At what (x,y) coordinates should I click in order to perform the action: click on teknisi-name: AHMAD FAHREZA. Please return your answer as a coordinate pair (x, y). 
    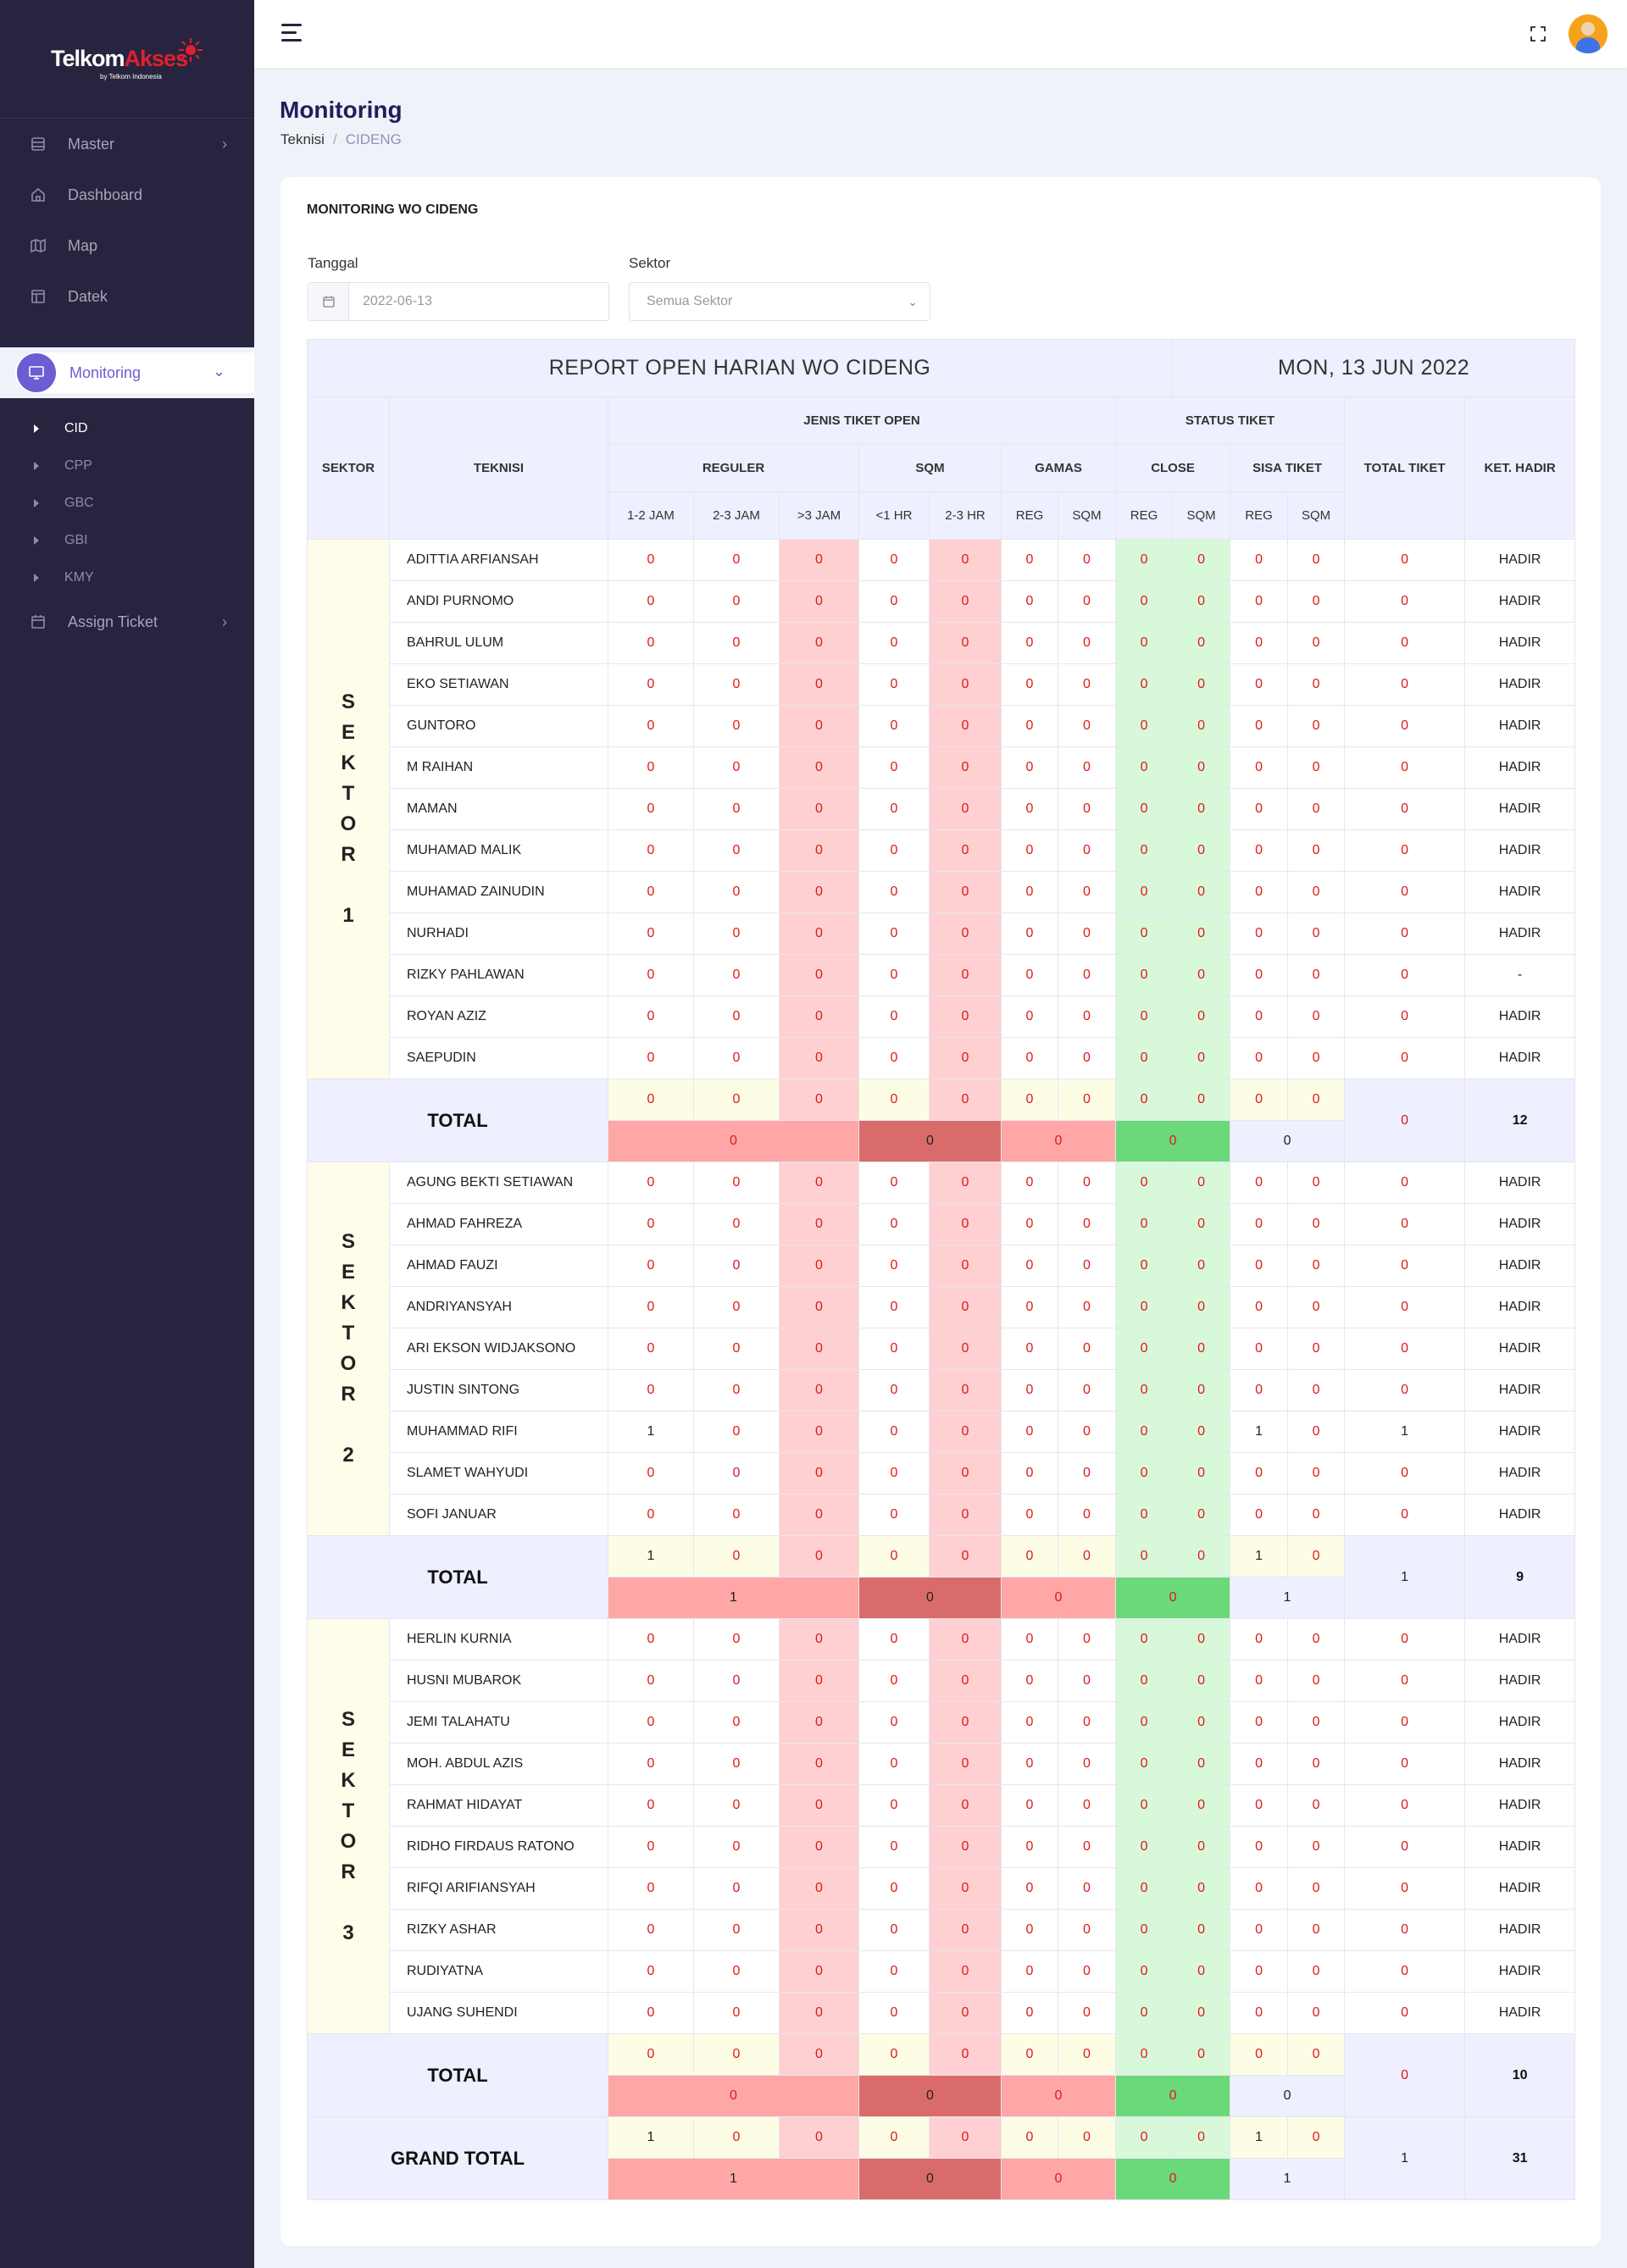
    Looking at the image, I should click on (499, 1224).